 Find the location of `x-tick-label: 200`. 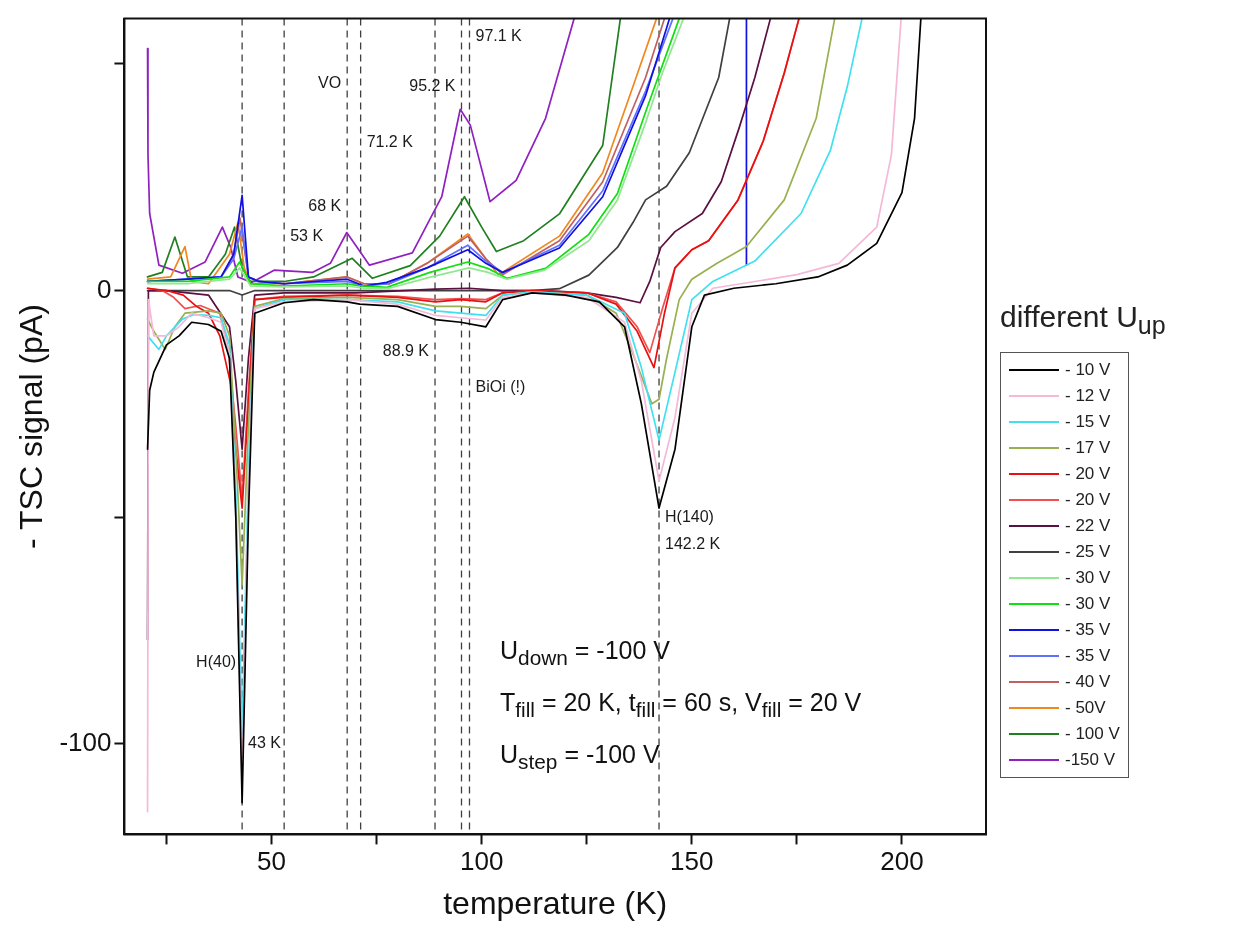

x-tick-label: 200 is located at coordinates (902, 861).